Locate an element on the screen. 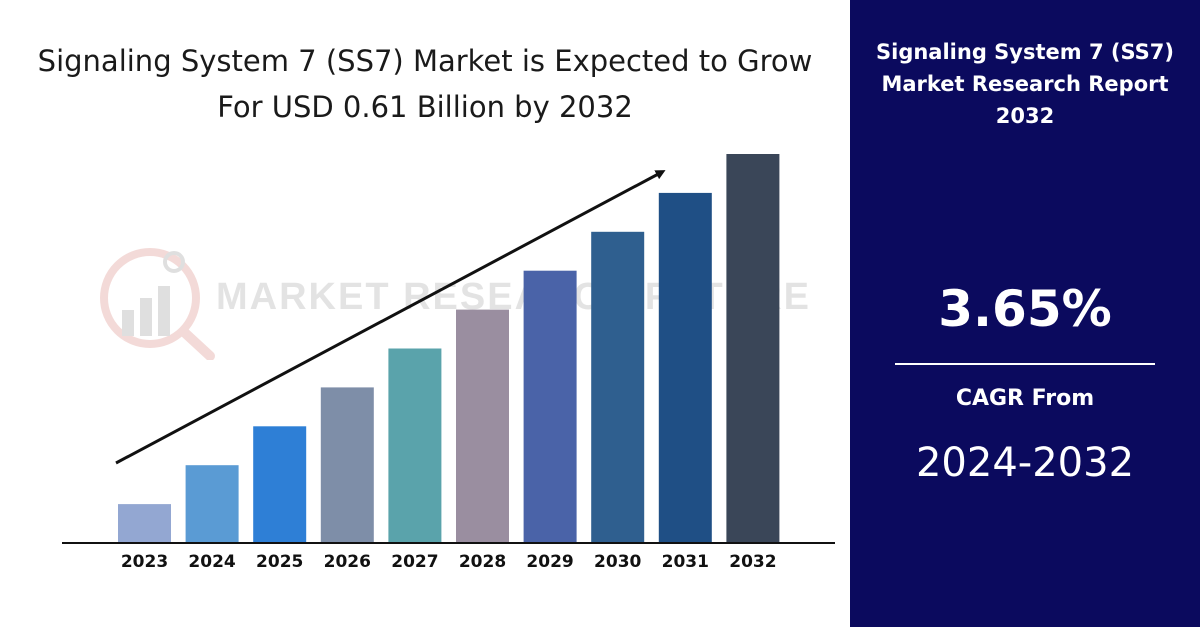 This screenshot has width=1200, height=627. report-title-line-1: Signaling System 7 (SS7) is located at coordinates (1025, 52).